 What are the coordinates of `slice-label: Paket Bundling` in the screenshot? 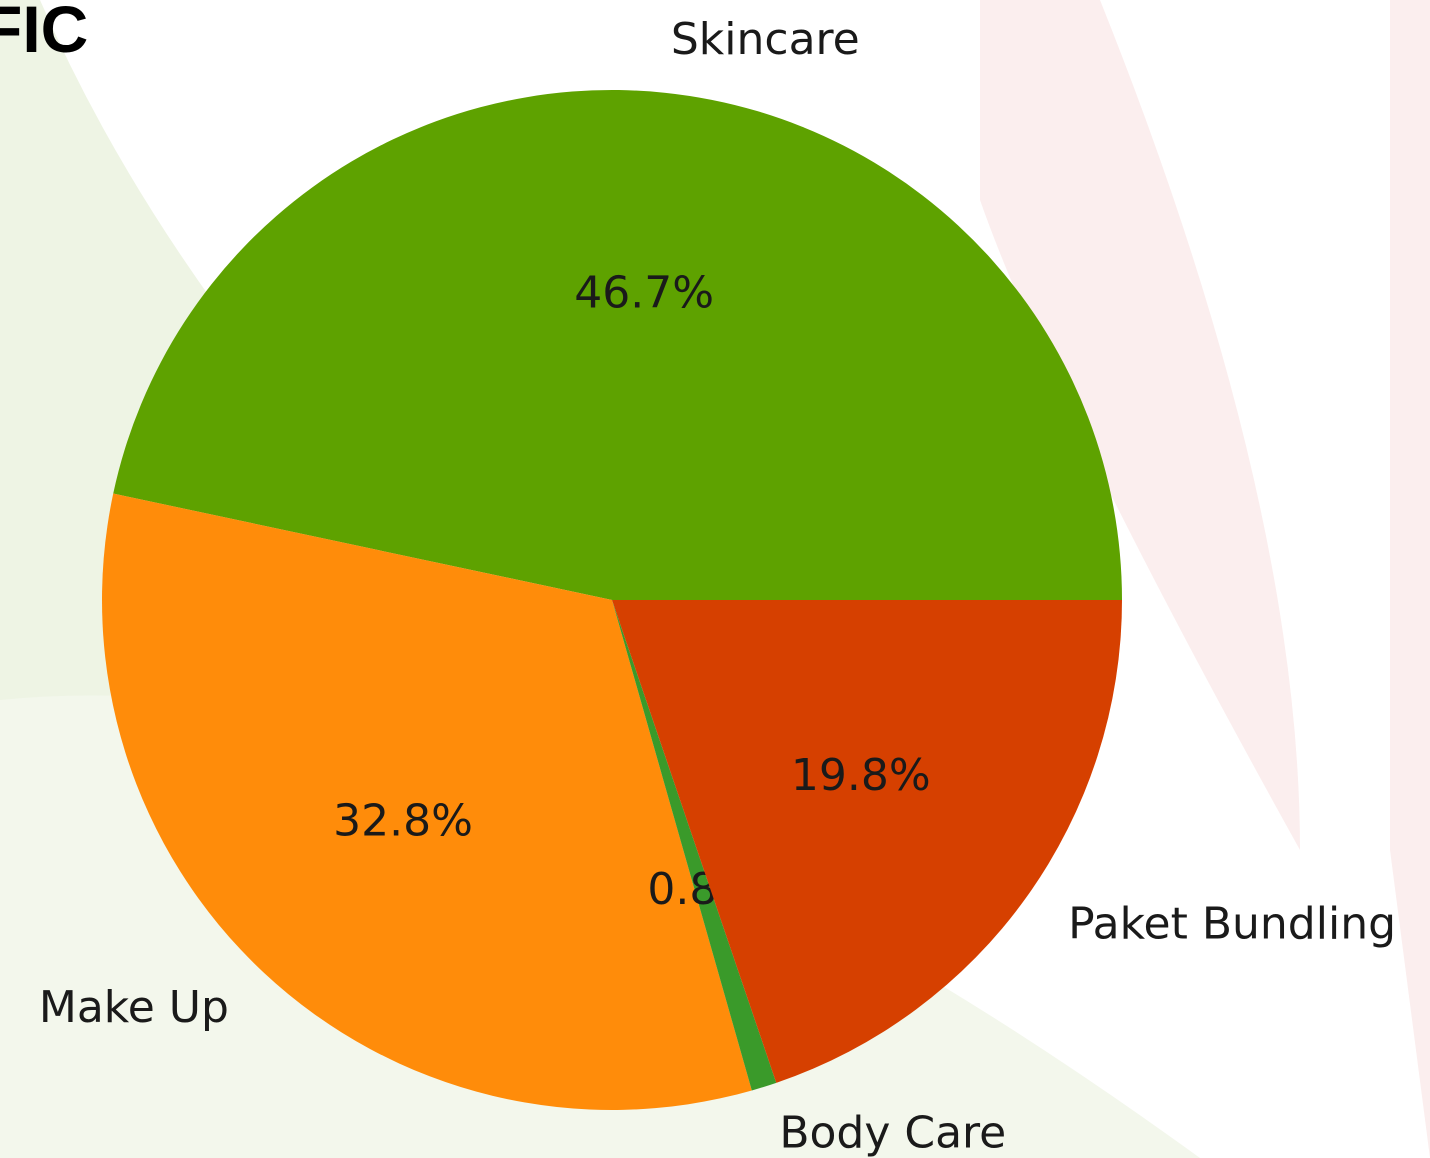 It's located at (1232, 924).